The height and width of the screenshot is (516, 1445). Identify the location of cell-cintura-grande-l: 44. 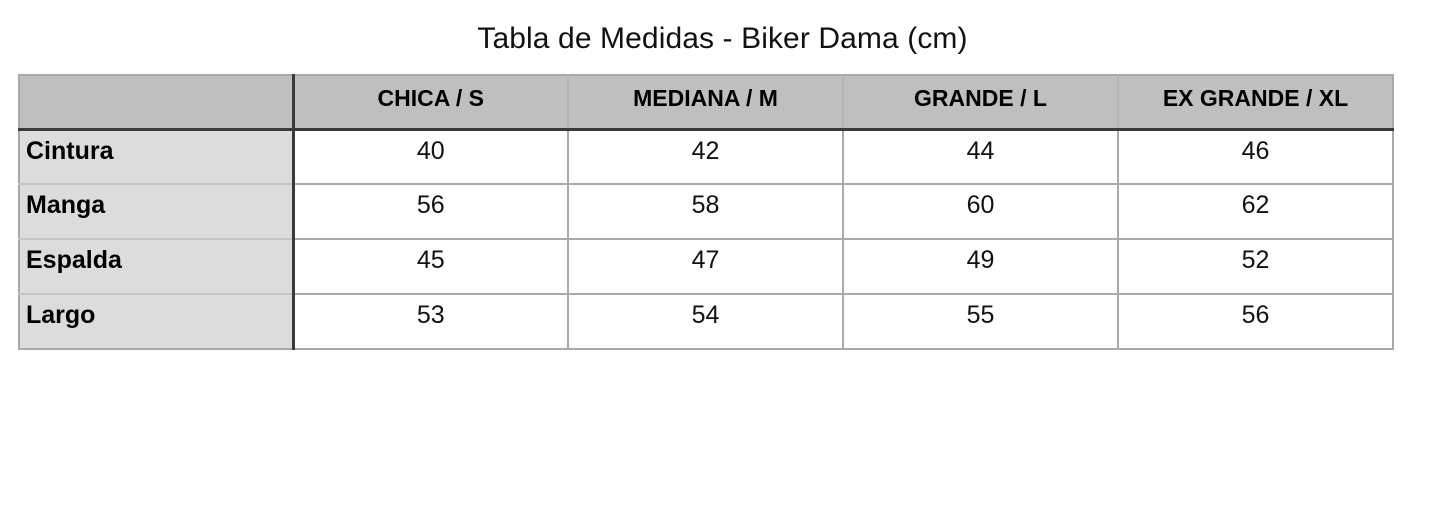
(981, 157).